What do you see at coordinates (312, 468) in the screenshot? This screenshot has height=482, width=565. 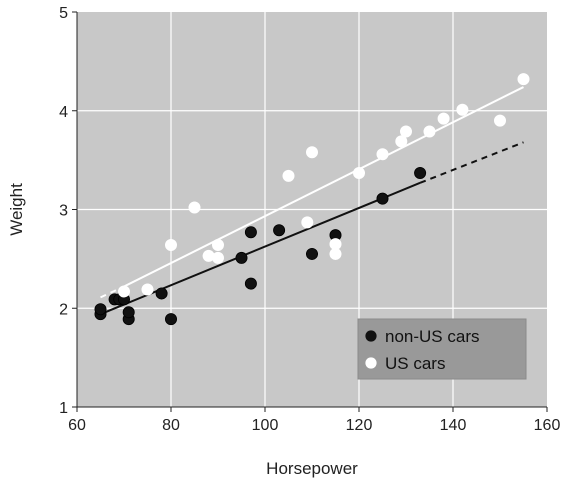 I see `x-axis-title: Horsepower` at bounding box center [312, 468].